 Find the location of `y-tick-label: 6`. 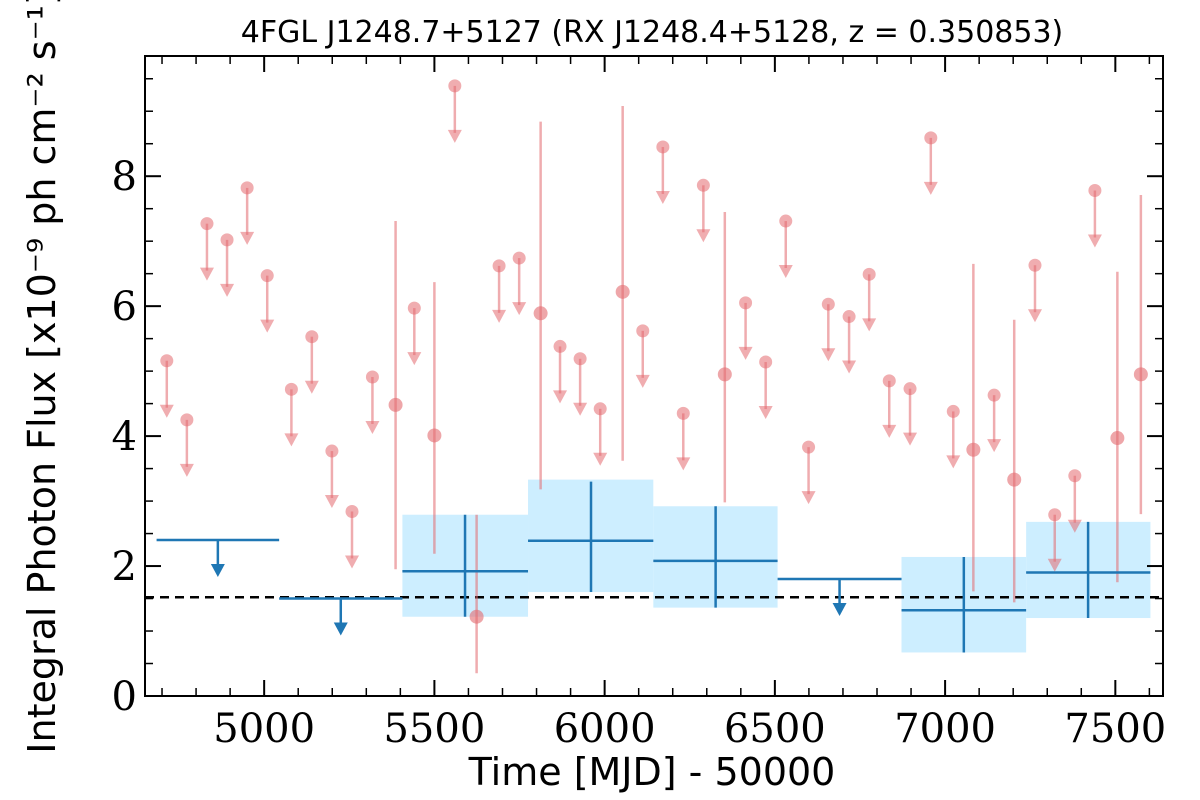

y-tick-label: 6 is located at coordinates (124, 307).